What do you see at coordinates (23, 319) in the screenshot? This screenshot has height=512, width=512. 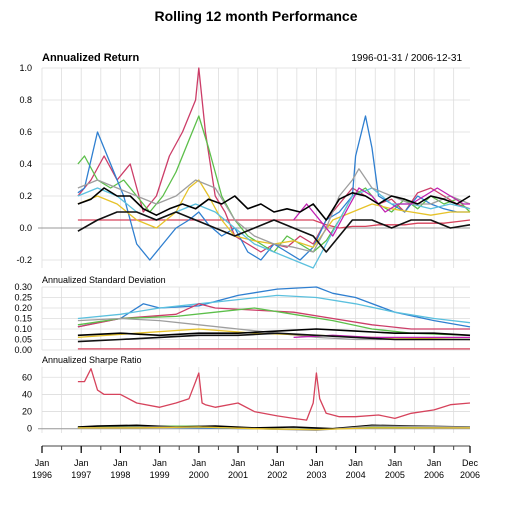 I see `y-tick-label: 0.15` at bounding box center [23, 319].